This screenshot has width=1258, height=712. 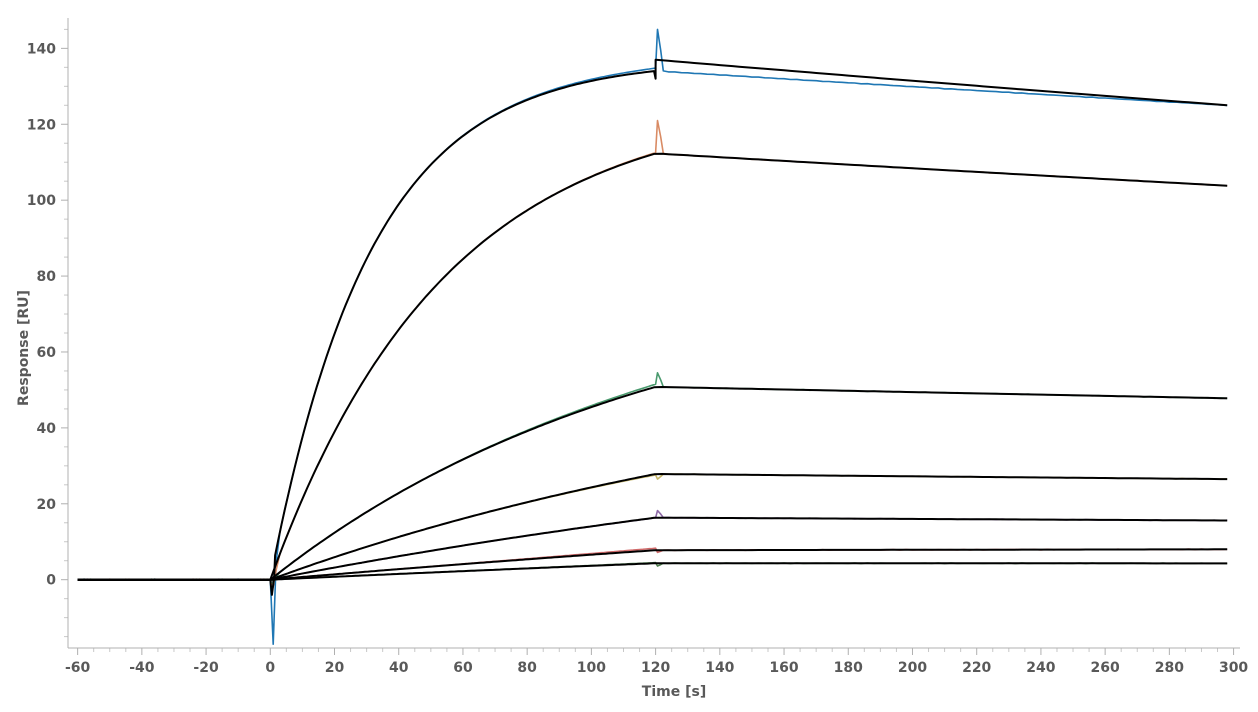 I want to click on x-tick-label: 60, so click(x=463, y=668).